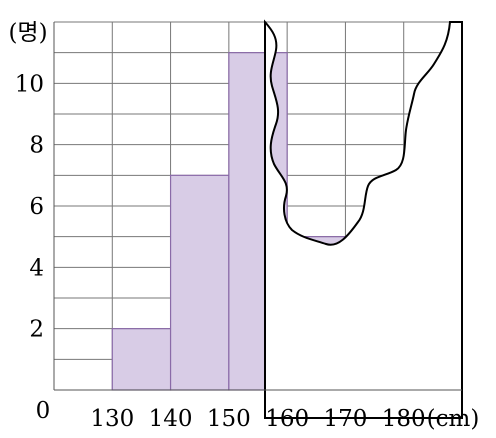  Describe the element at coordinates (229, 419) in the screenshot. I see `x-tick-label-150: 150` at that location.